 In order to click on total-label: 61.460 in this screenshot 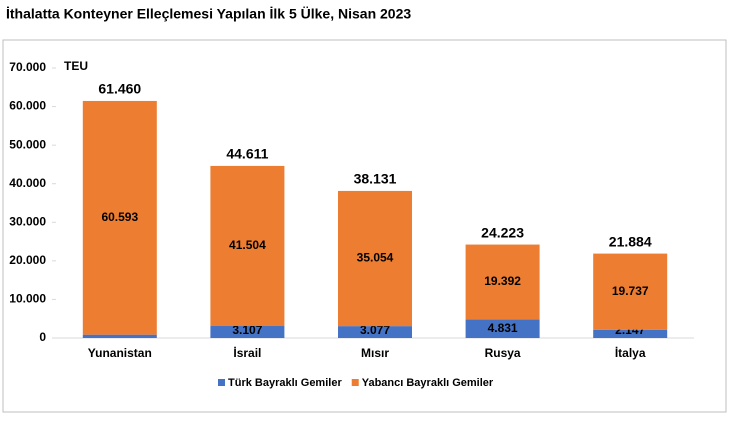, I will do `click(119, 89)`.